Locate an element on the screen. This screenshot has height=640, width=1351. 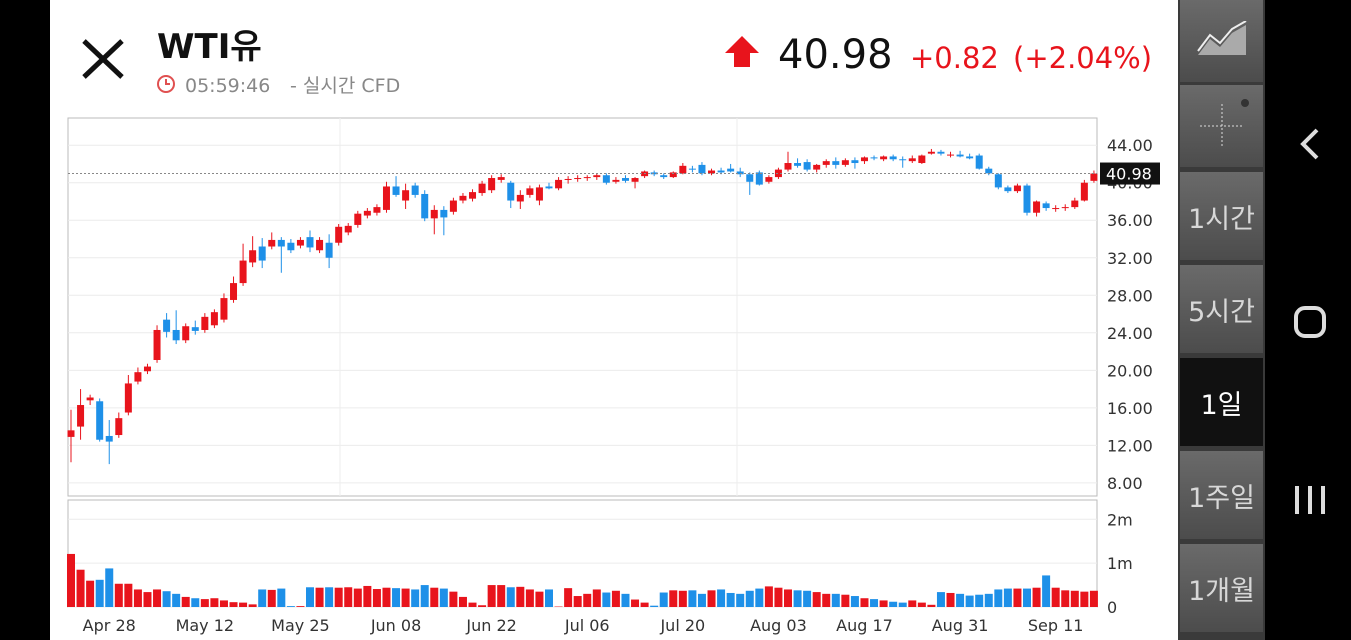
x-tick-label: Jun 22 is located at coordinates (490, 625).